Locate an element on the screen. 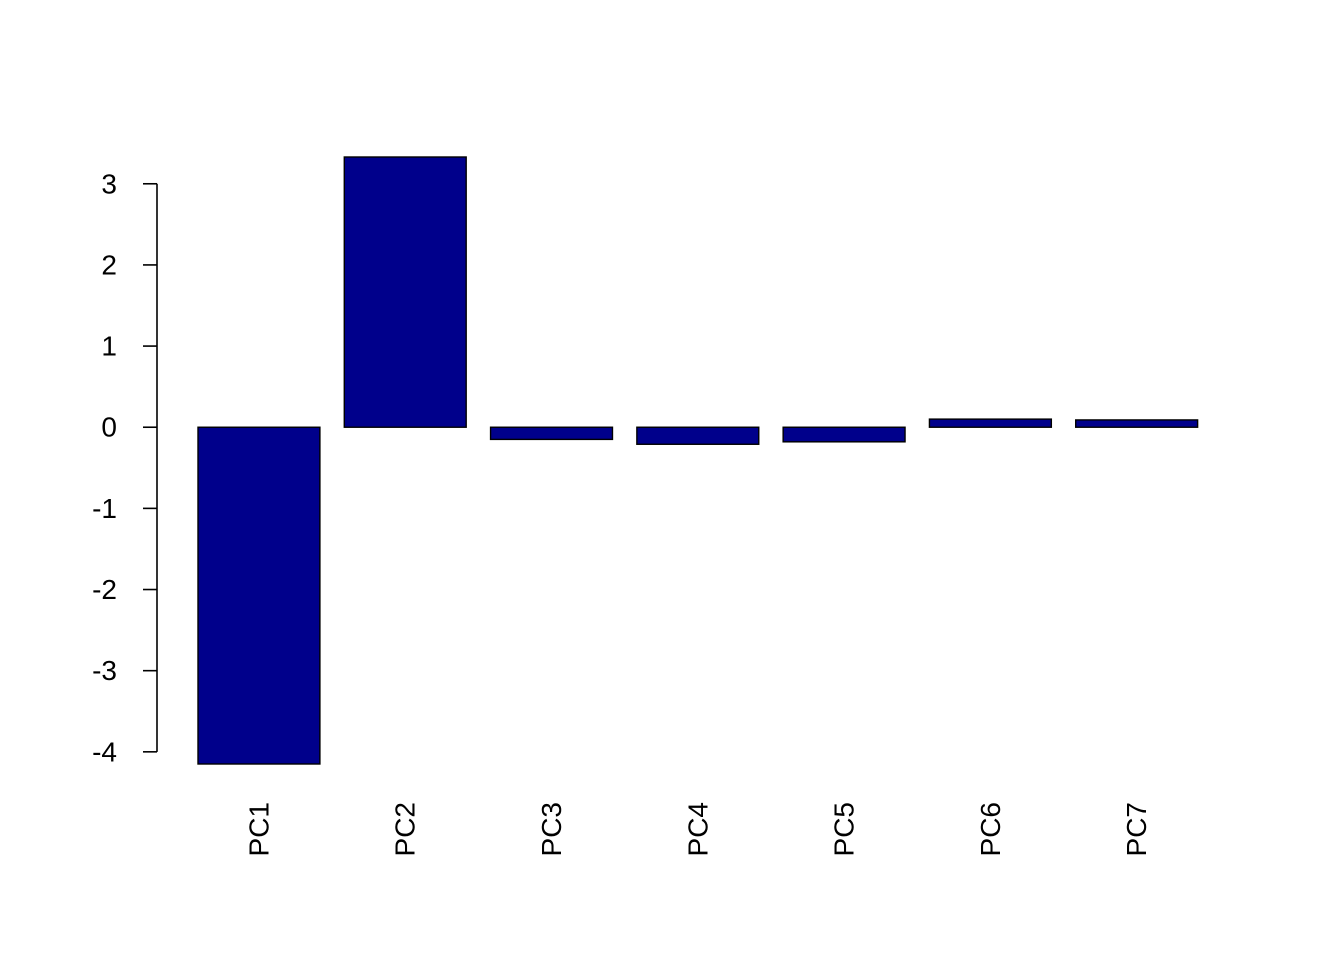 Image resolution: width=1344 pixels, height=960 pixels. bar-pc7 is located at coordinates (1137, 423).